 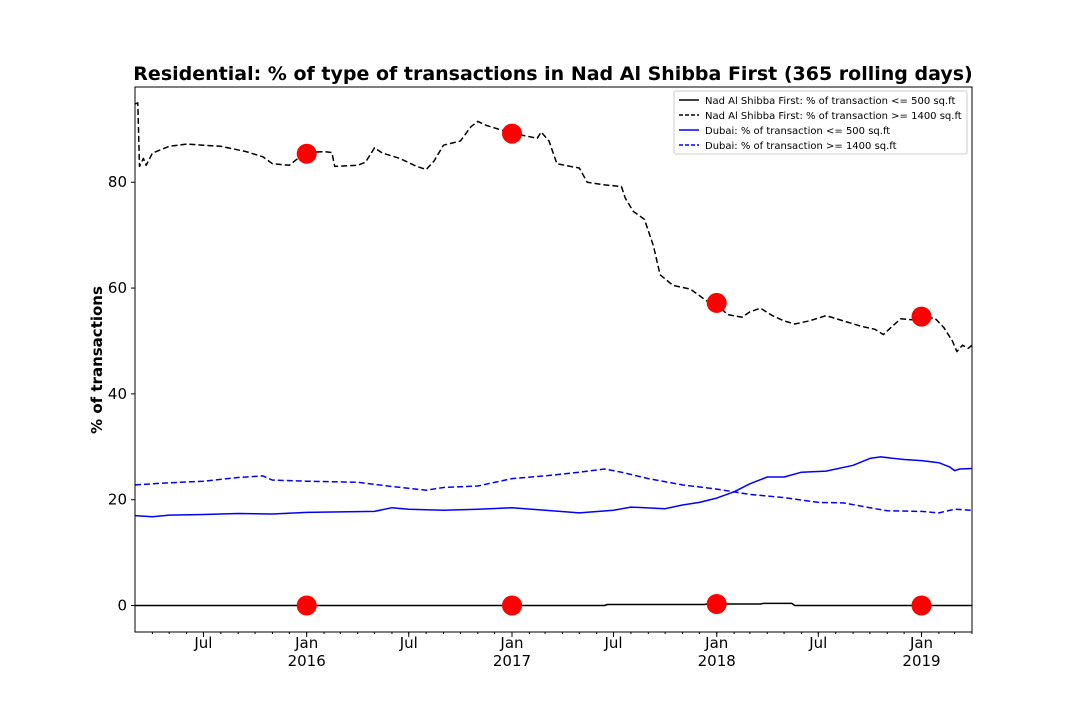 I want to click on y-axis-label: % of transactions, so click(x=97, y=360).